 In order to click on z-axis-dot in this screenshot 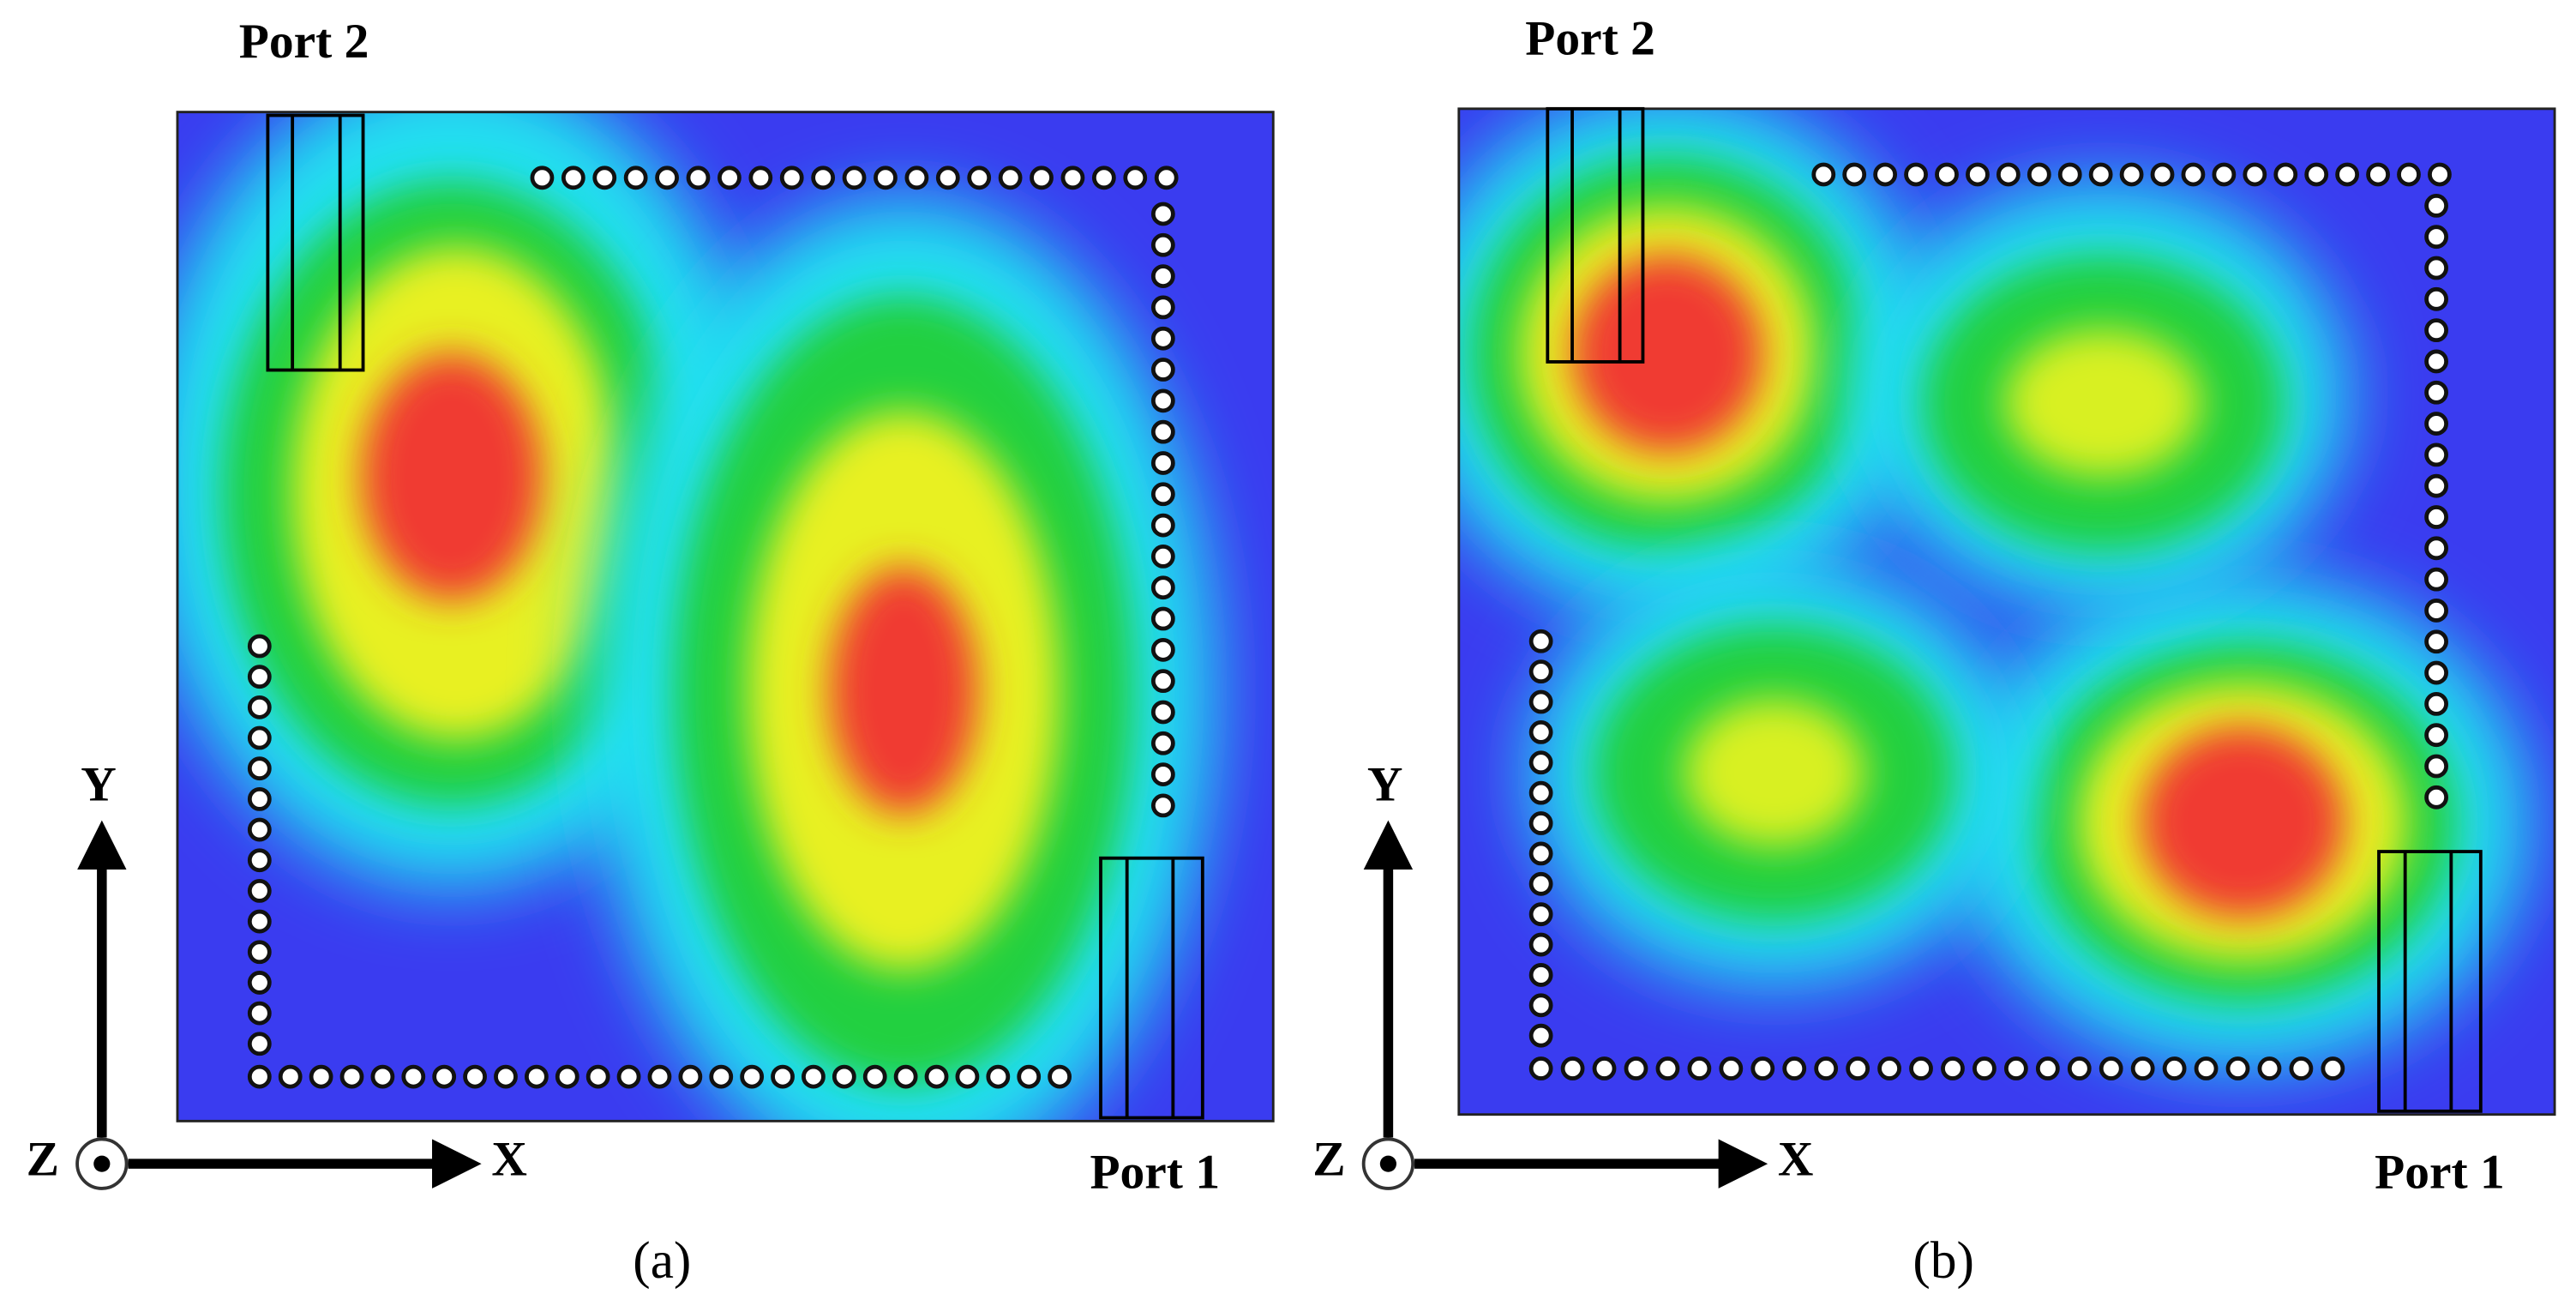, I will do `click(102, 1163)`.